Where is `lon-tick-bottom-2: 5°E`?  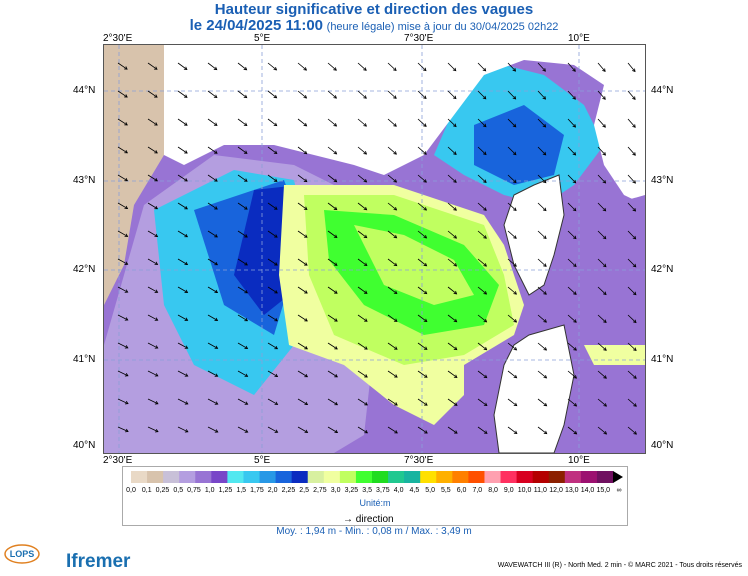 lon-tick-bottom-2: 5°E is located at coordinates (262, 460).